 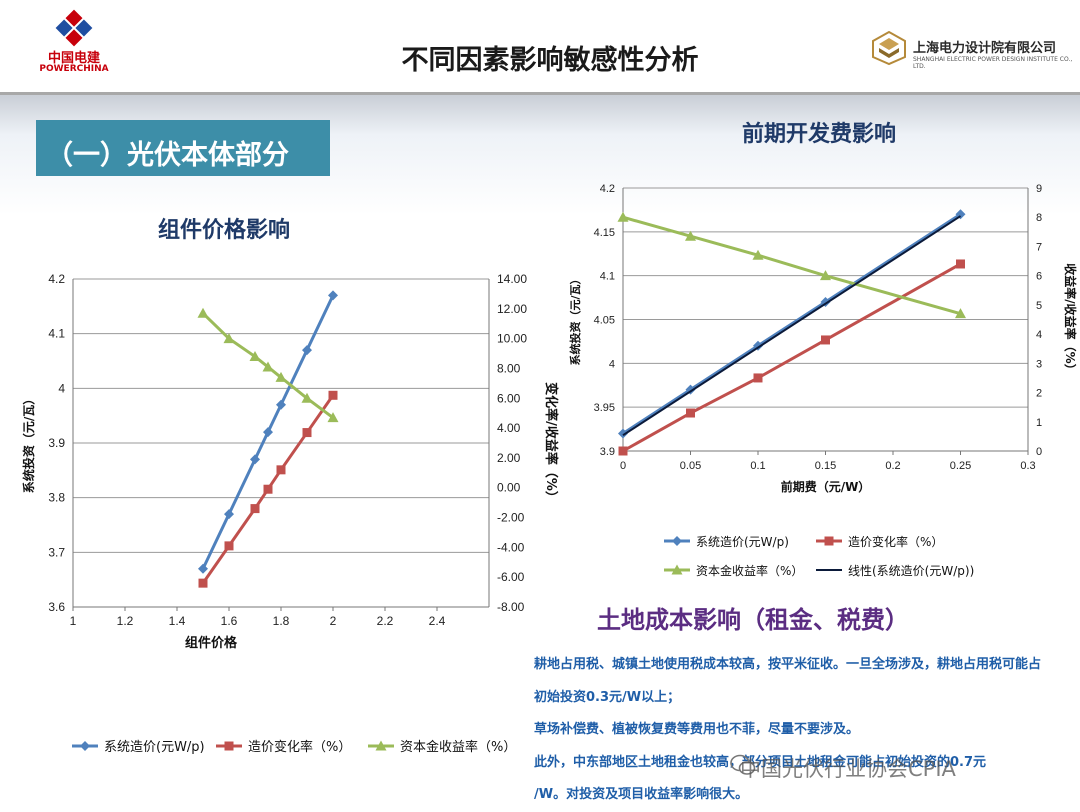 What do you see at coordinates (550, 60) in the screenshot?
I see `page-title: 不同因素影响敏感性分析` at bounding box center [550, 60].